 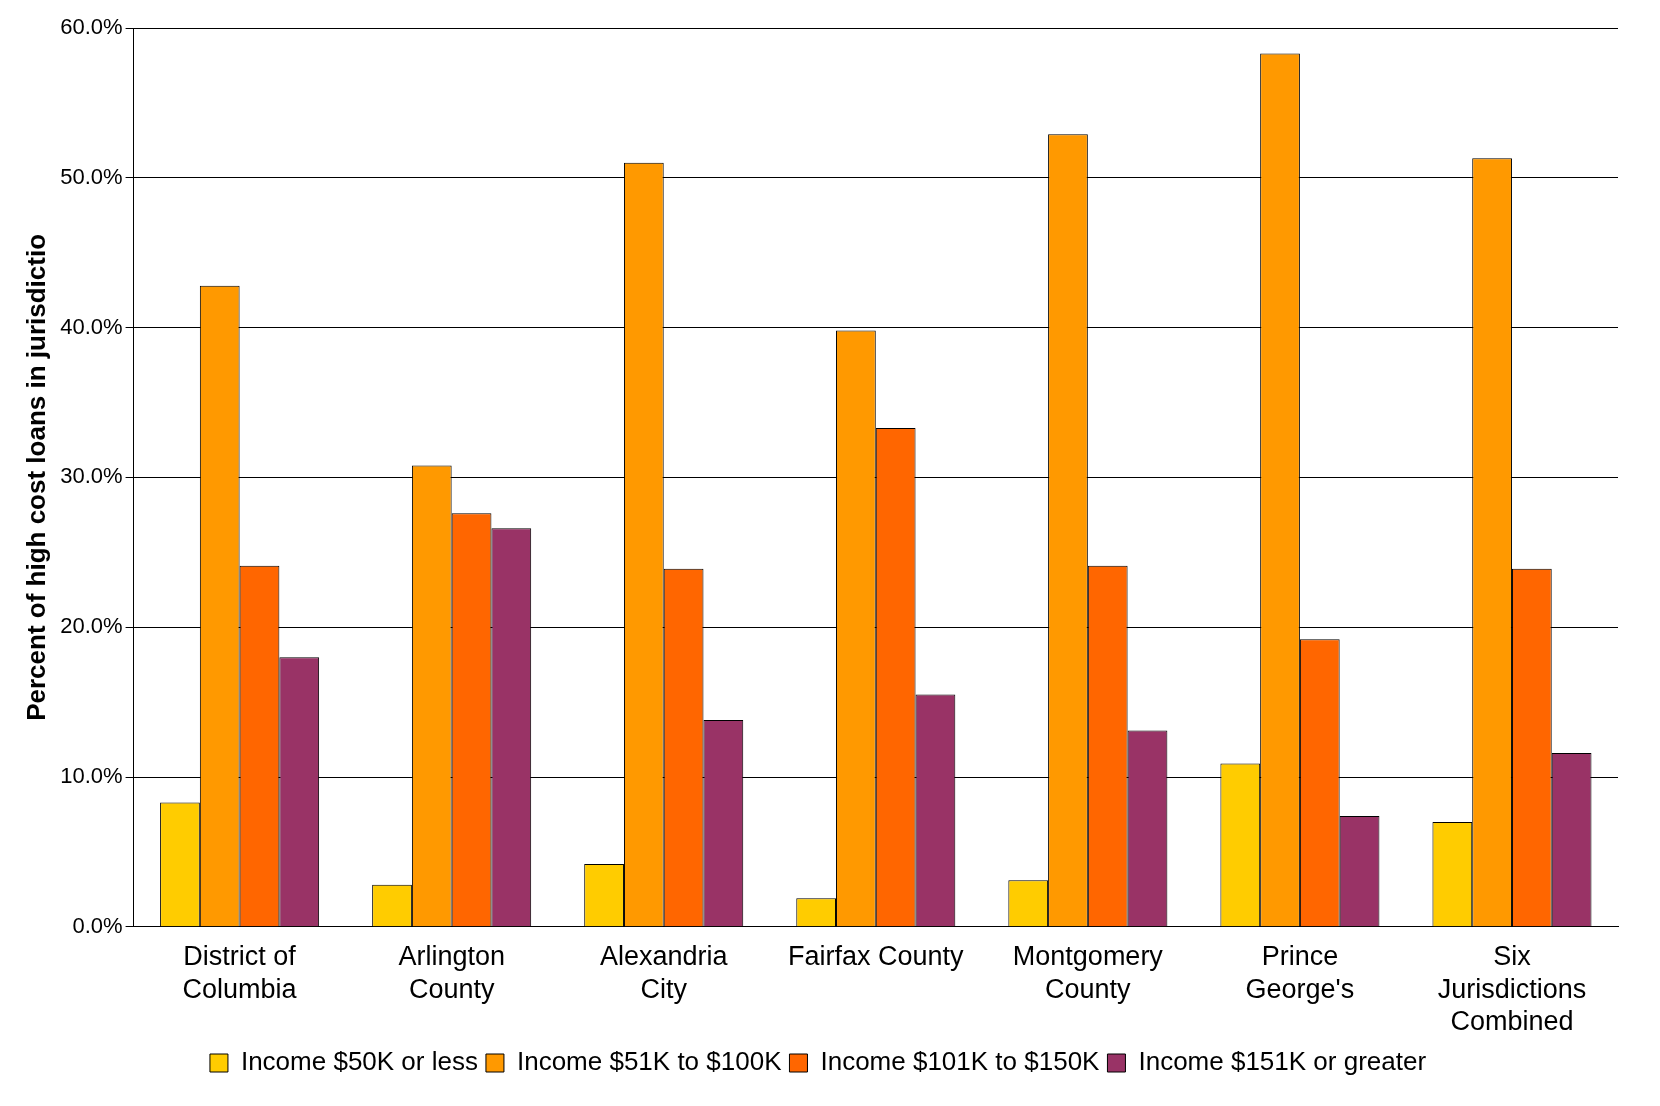 What do you see at coordinates (664, 972) in the screenshot?
I see `x-tick-label: Alexandria City` at bounding box center [664, 972].